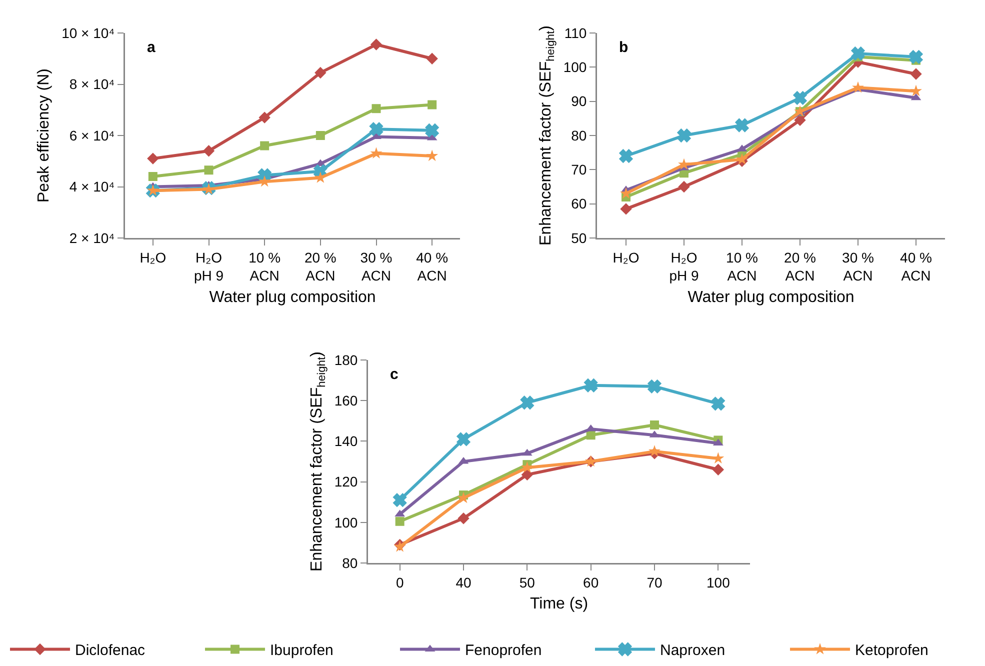 The image size is (985, 666). Describe the element at coordinates (503, 651) in the screenshot. I see `legend-label: Fenoprofen` at that location.